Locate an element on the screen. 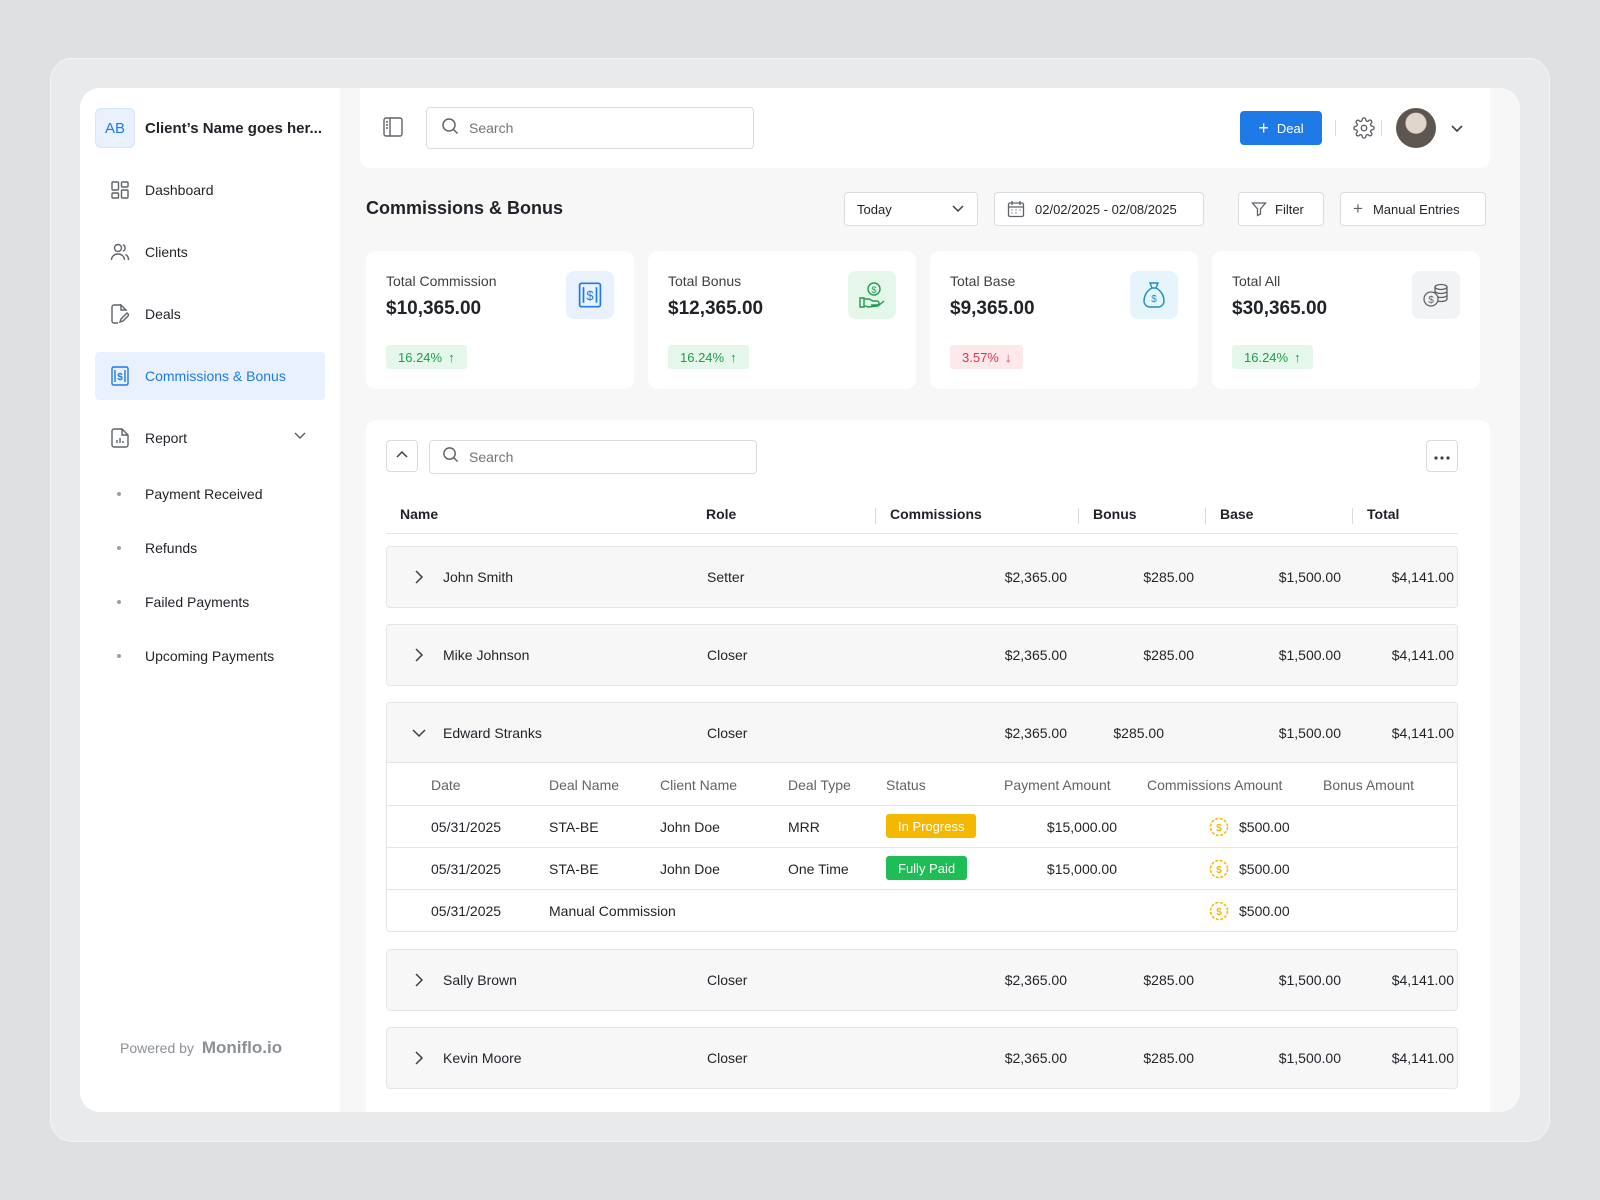  detail-deal-name: STA-BE is located at coordinates (574, 827).